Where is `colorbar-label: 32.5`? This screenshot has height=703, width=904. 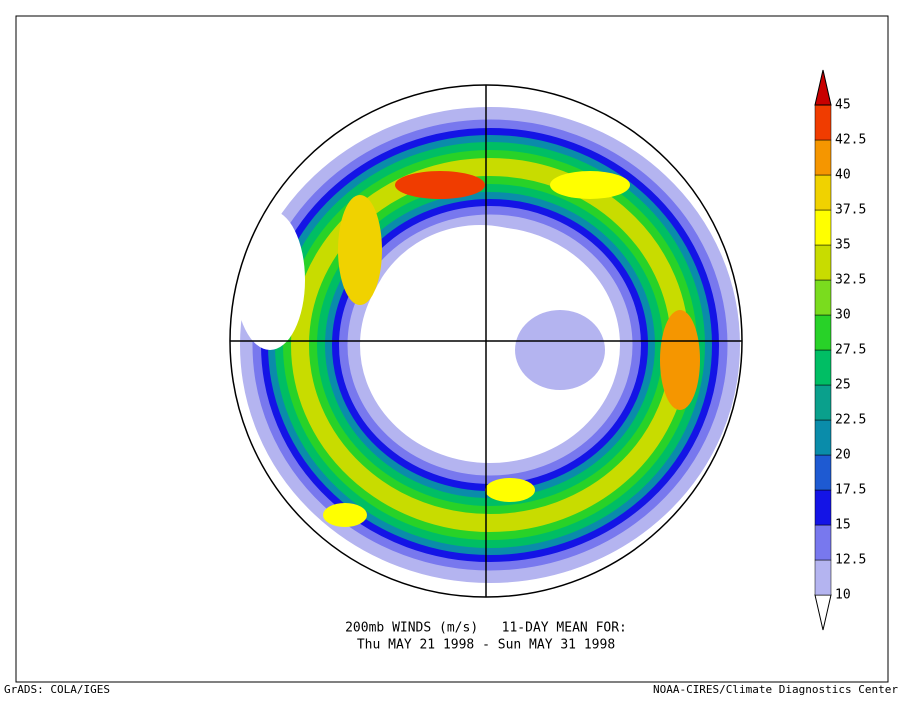
colorbar-label: 32.5 is located at coordinates (850, 280).